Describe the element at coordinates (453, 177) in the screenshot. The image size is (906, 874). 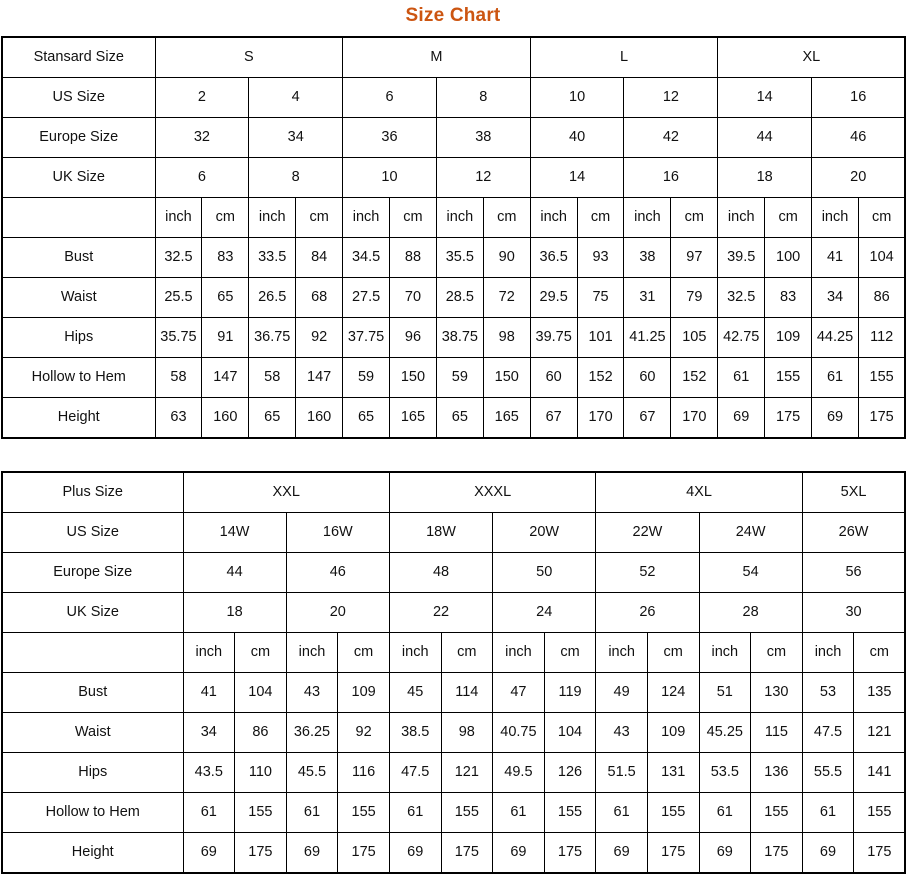
I see `size-row: UK Size 6 8 10 12 14 16 18 20` at that location.